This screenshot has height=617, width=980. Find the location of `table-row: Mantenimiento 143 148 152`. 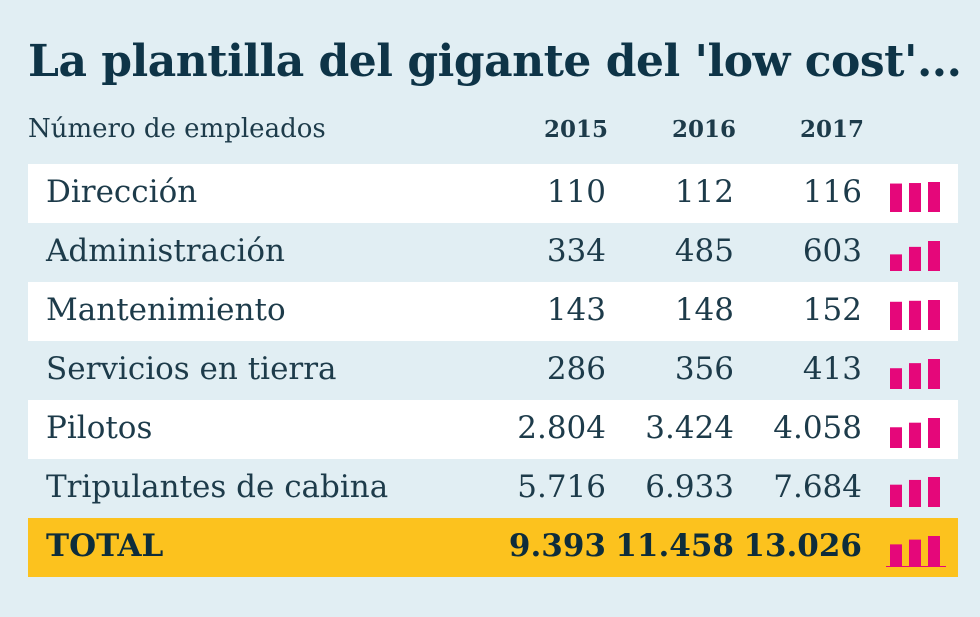

table-row: Mantenimiento 143 148 152 is located at coordinates (493, 311).